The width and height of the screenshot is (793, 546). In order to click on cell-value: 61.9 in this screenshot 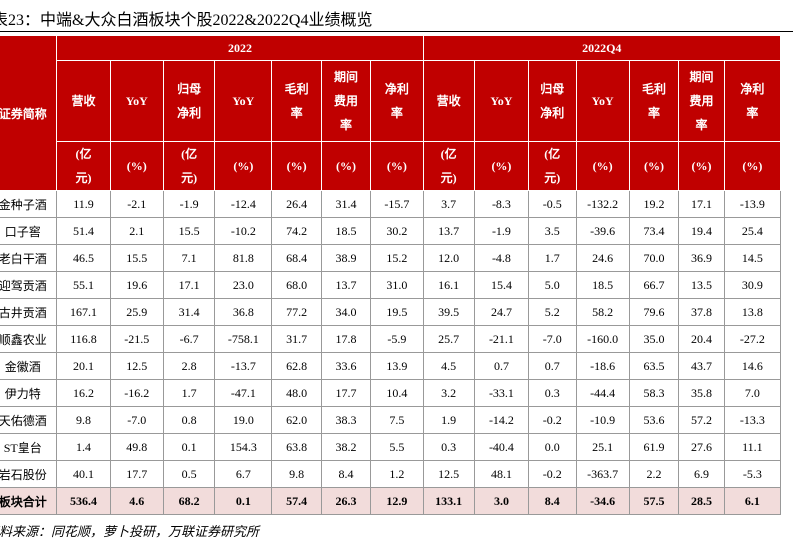, I will do `click(654, 447)`.